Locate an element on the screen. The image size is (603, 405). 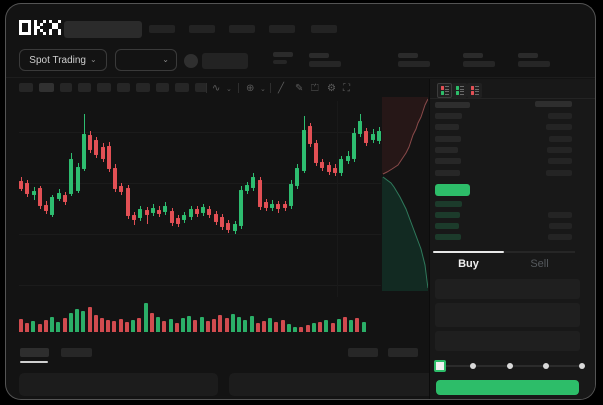
toolbar-divider is located at coordinates (238, 88).